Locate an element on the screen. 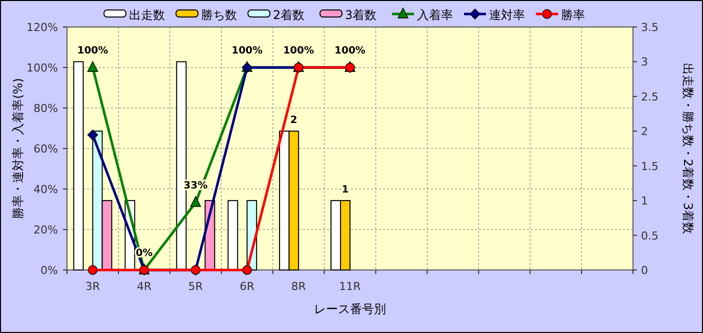 This screenshot has width=703, height=333. y-tick-label: 40% is located at coordinates (46, 189).